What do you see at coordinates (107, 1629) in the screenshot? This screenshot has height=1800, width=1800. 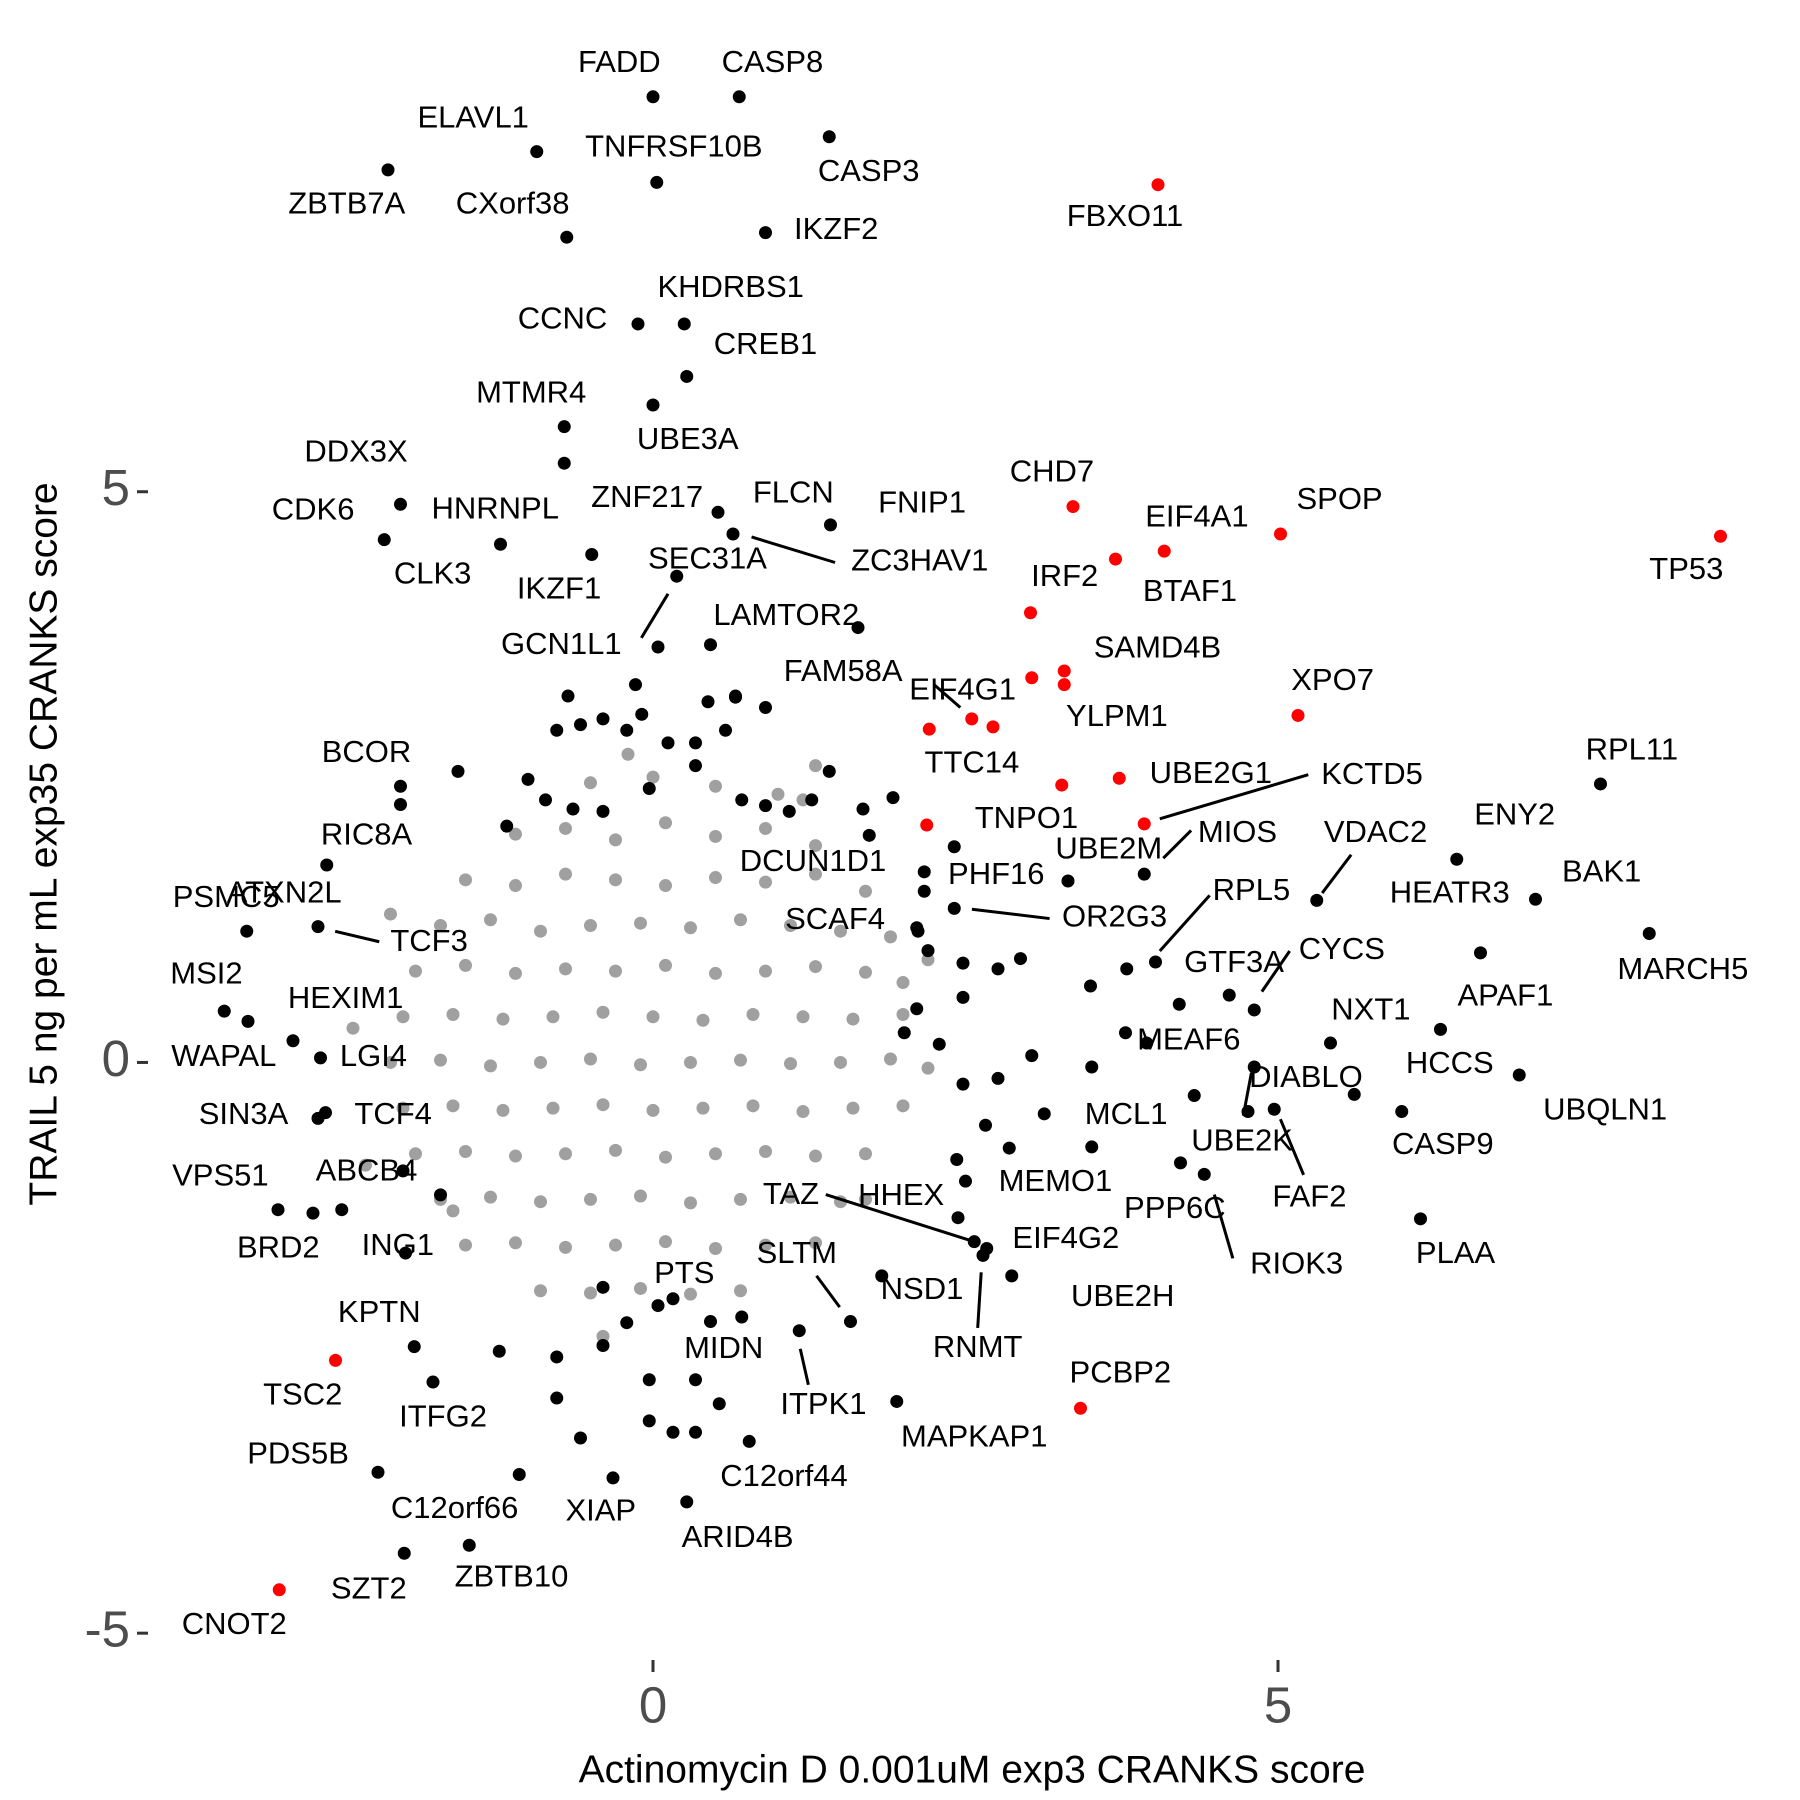 I see `y-tick-label: -5` at bounding box center [107, 1629].